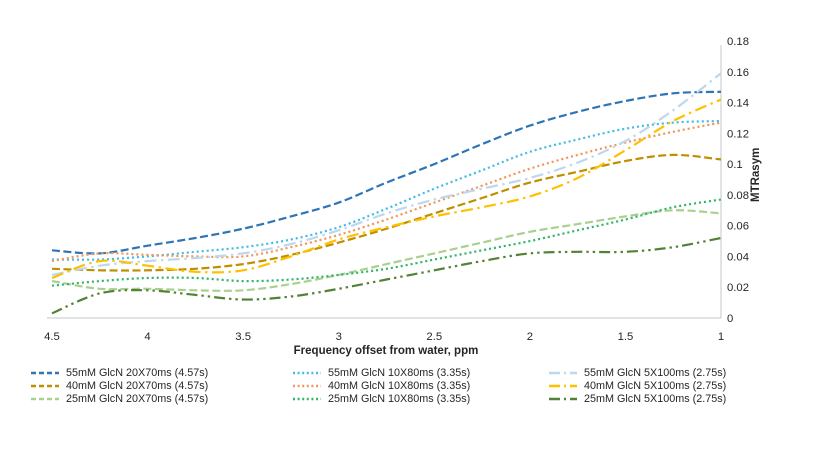 The image size is (819, 460). Describe the element at coordinates (137, 399) in the screenshot. I see `legend-label: 25mM GlcN 20X70ms (4.57s)` at that location.